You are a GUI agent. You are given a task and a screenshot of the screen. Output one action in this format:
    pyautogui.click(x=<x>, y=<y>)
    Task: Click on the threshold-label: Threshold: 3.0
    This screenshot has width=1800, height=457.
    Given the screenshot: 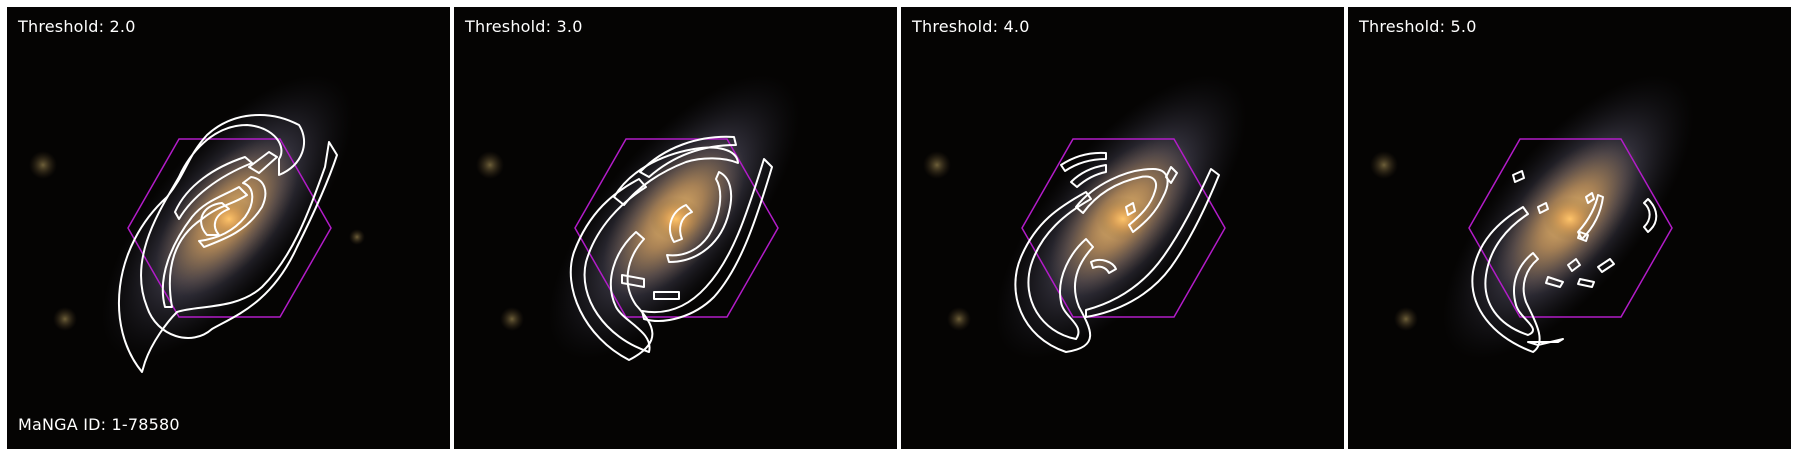 What is the action you would take?
    pyautogui.click(x=524, y=26)
    